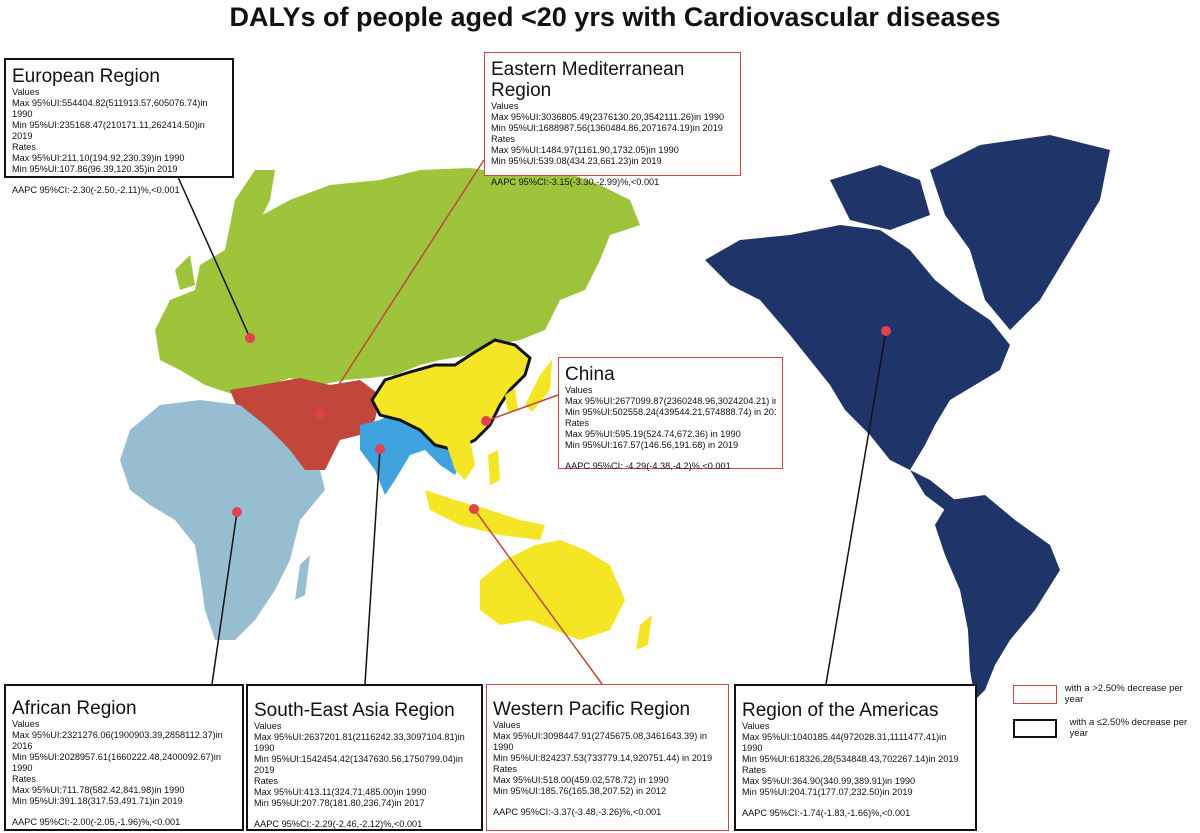 Image resolution: width=1200 pixels, height=833 pixels. What do you see at coordinates (237, 512) in the screenshot?
I see `african-dot-marker` at bounding box center [237, 512].